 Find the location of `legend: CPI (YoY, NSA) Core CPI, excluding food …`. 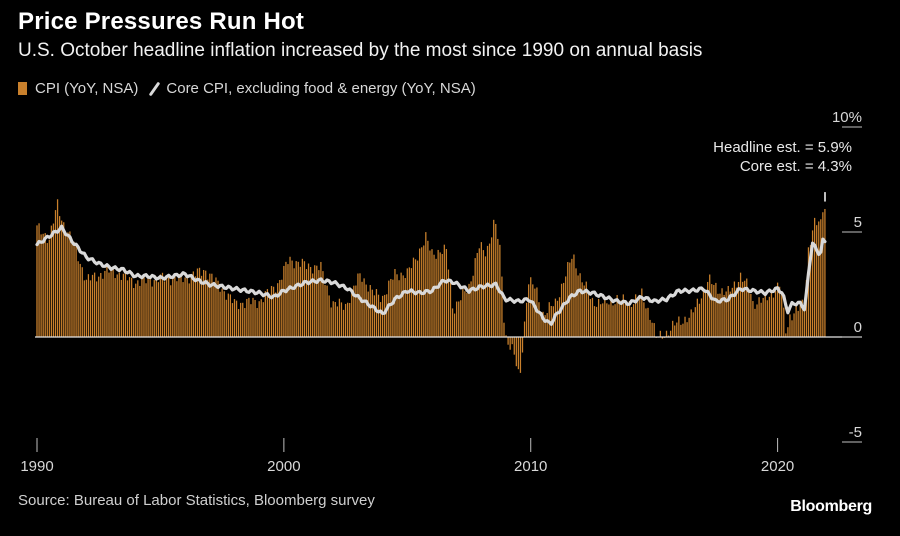

legend: CPI (YoY, NSA) Core CPI, excluding food … is located at coordinates (247, 88).